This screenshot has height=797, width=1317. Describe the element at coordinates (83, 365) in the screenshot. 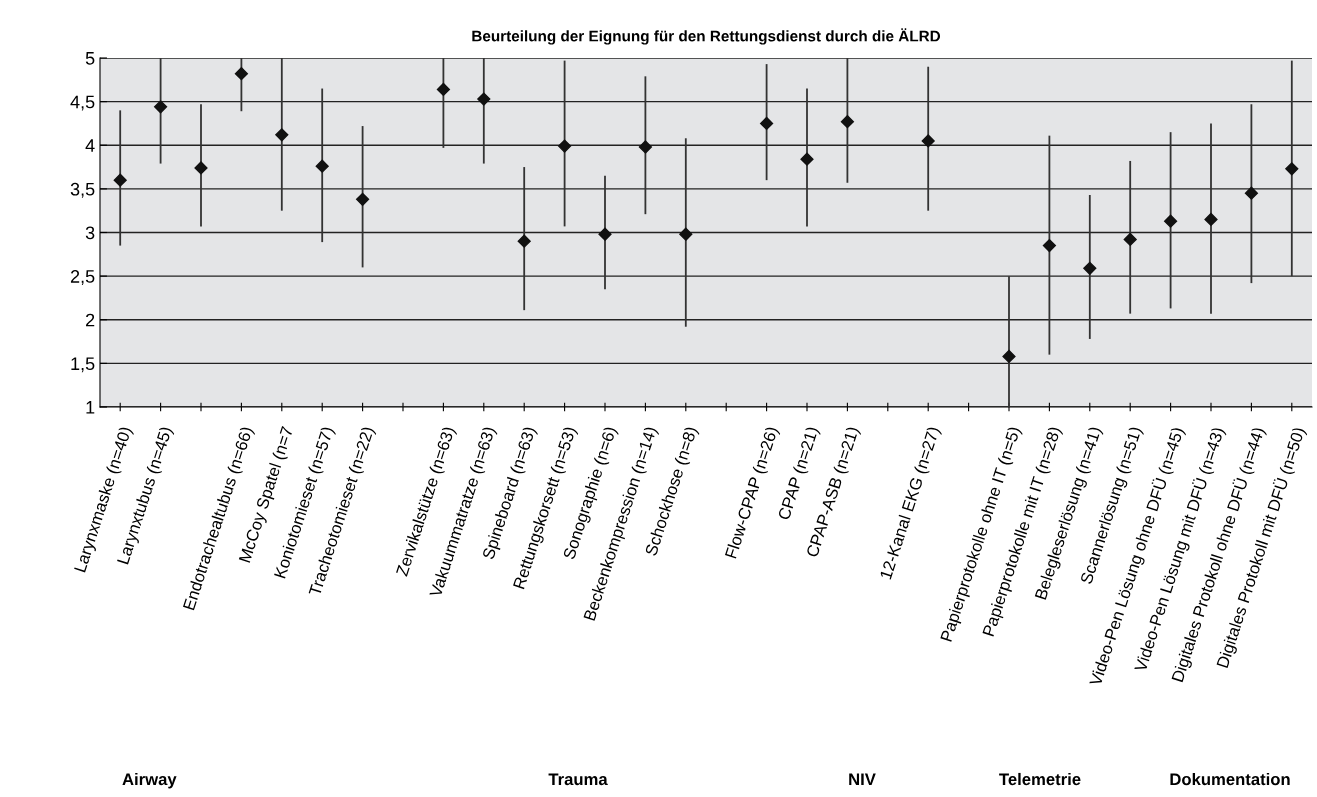

I see `y-tick-label: 1,5` at that location.